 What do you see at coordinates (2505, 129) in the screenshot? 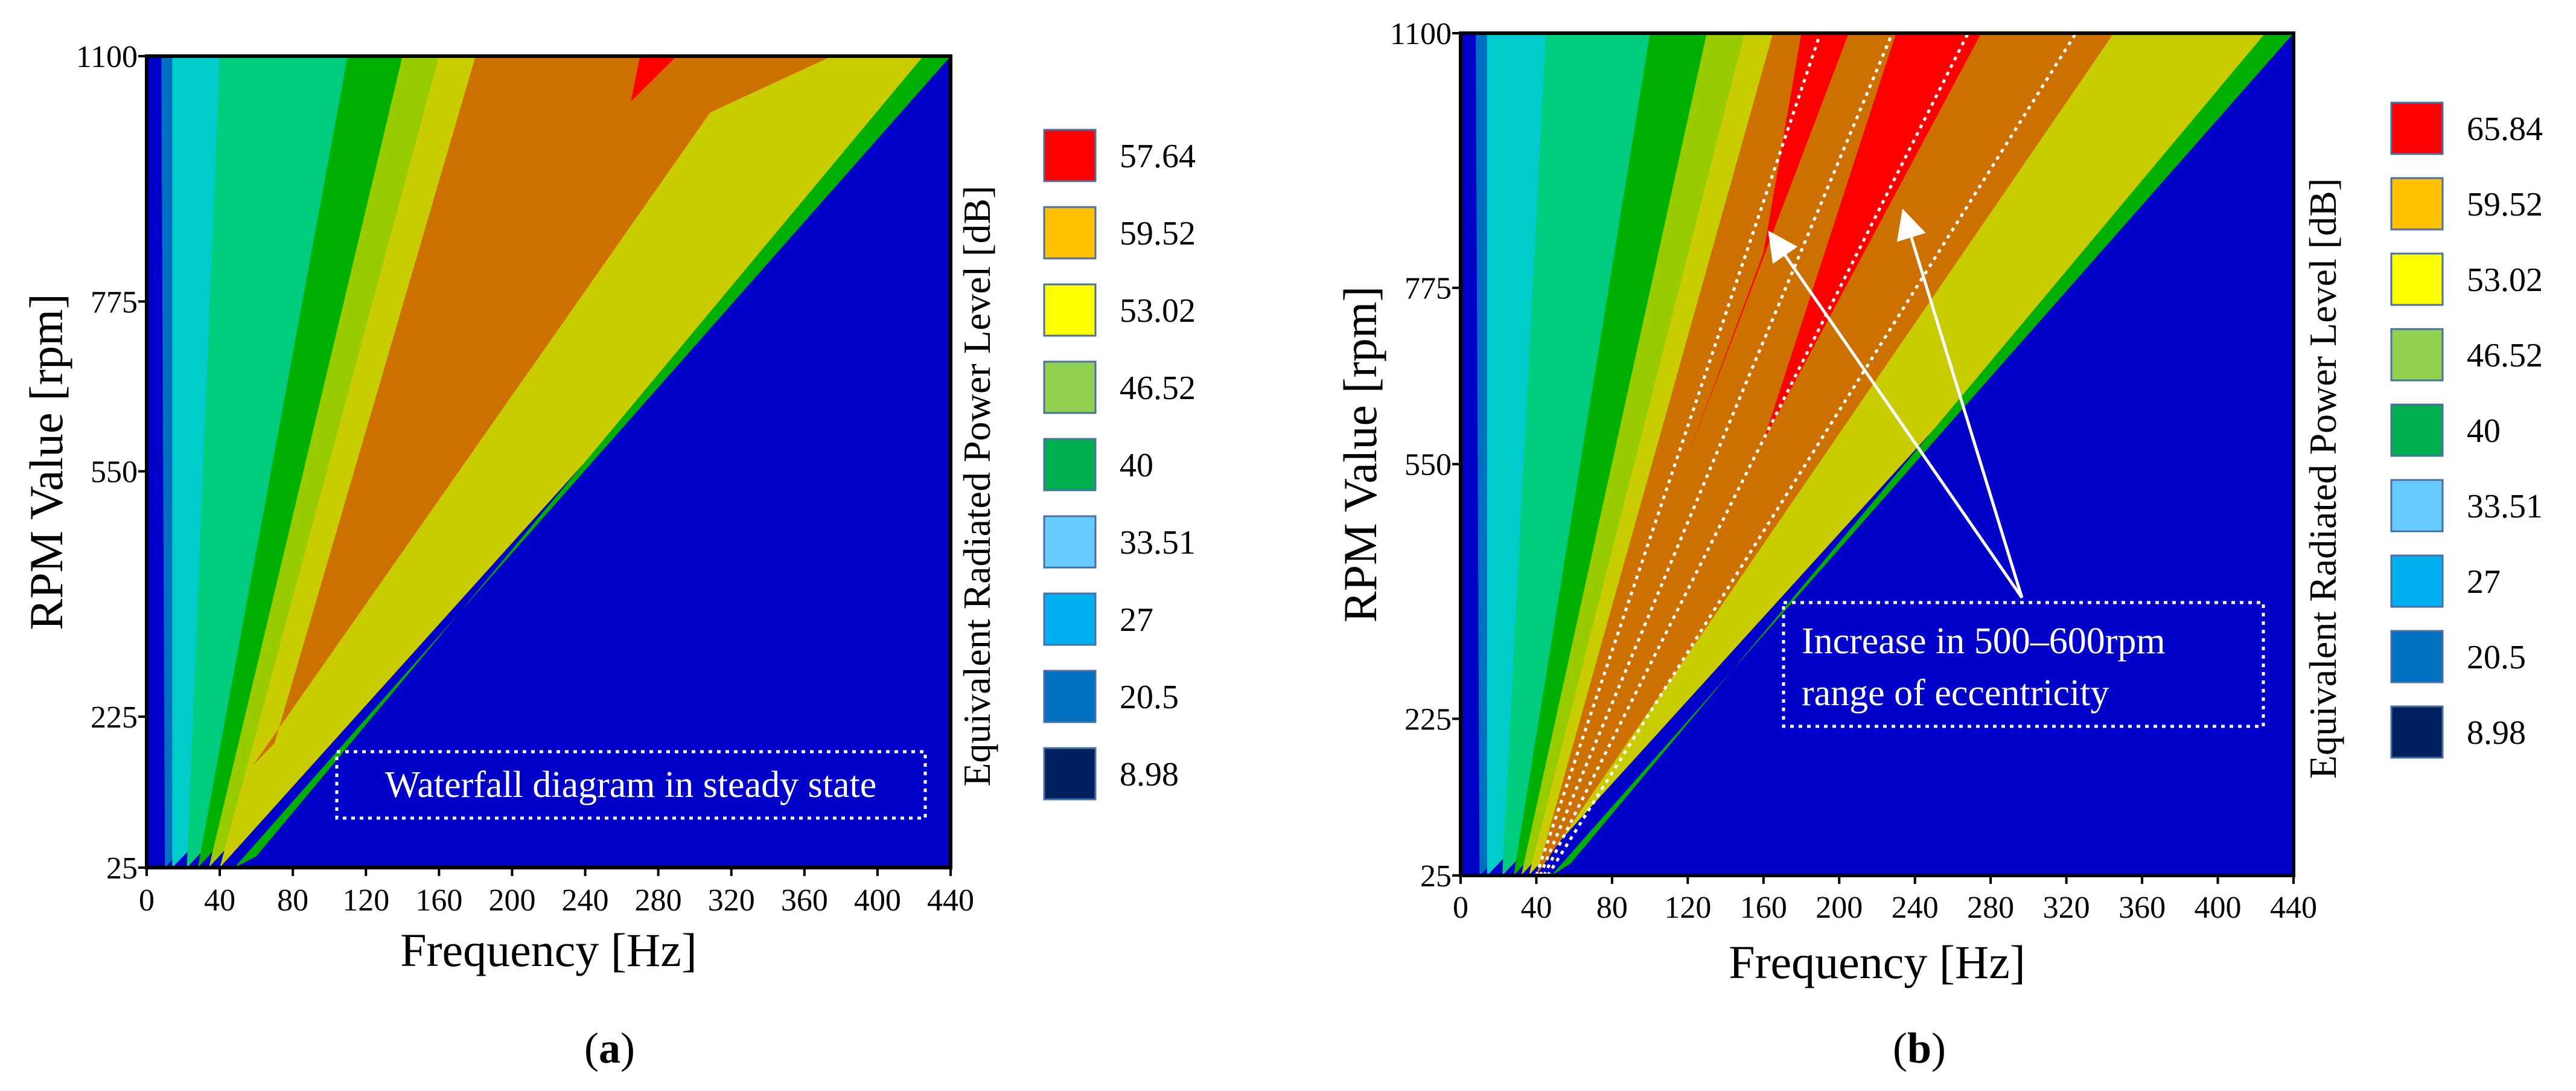
I see `legend-label: 65.84` at bounding box center [2505, 129].